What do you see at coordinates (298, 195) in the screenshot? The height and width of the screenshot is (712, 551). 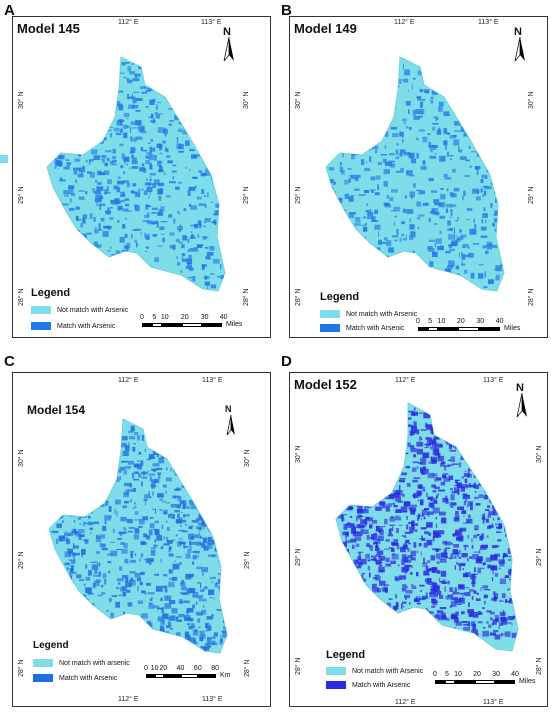 I see `left-coord-29-b: 29° N` at bounding box center [298, 195].